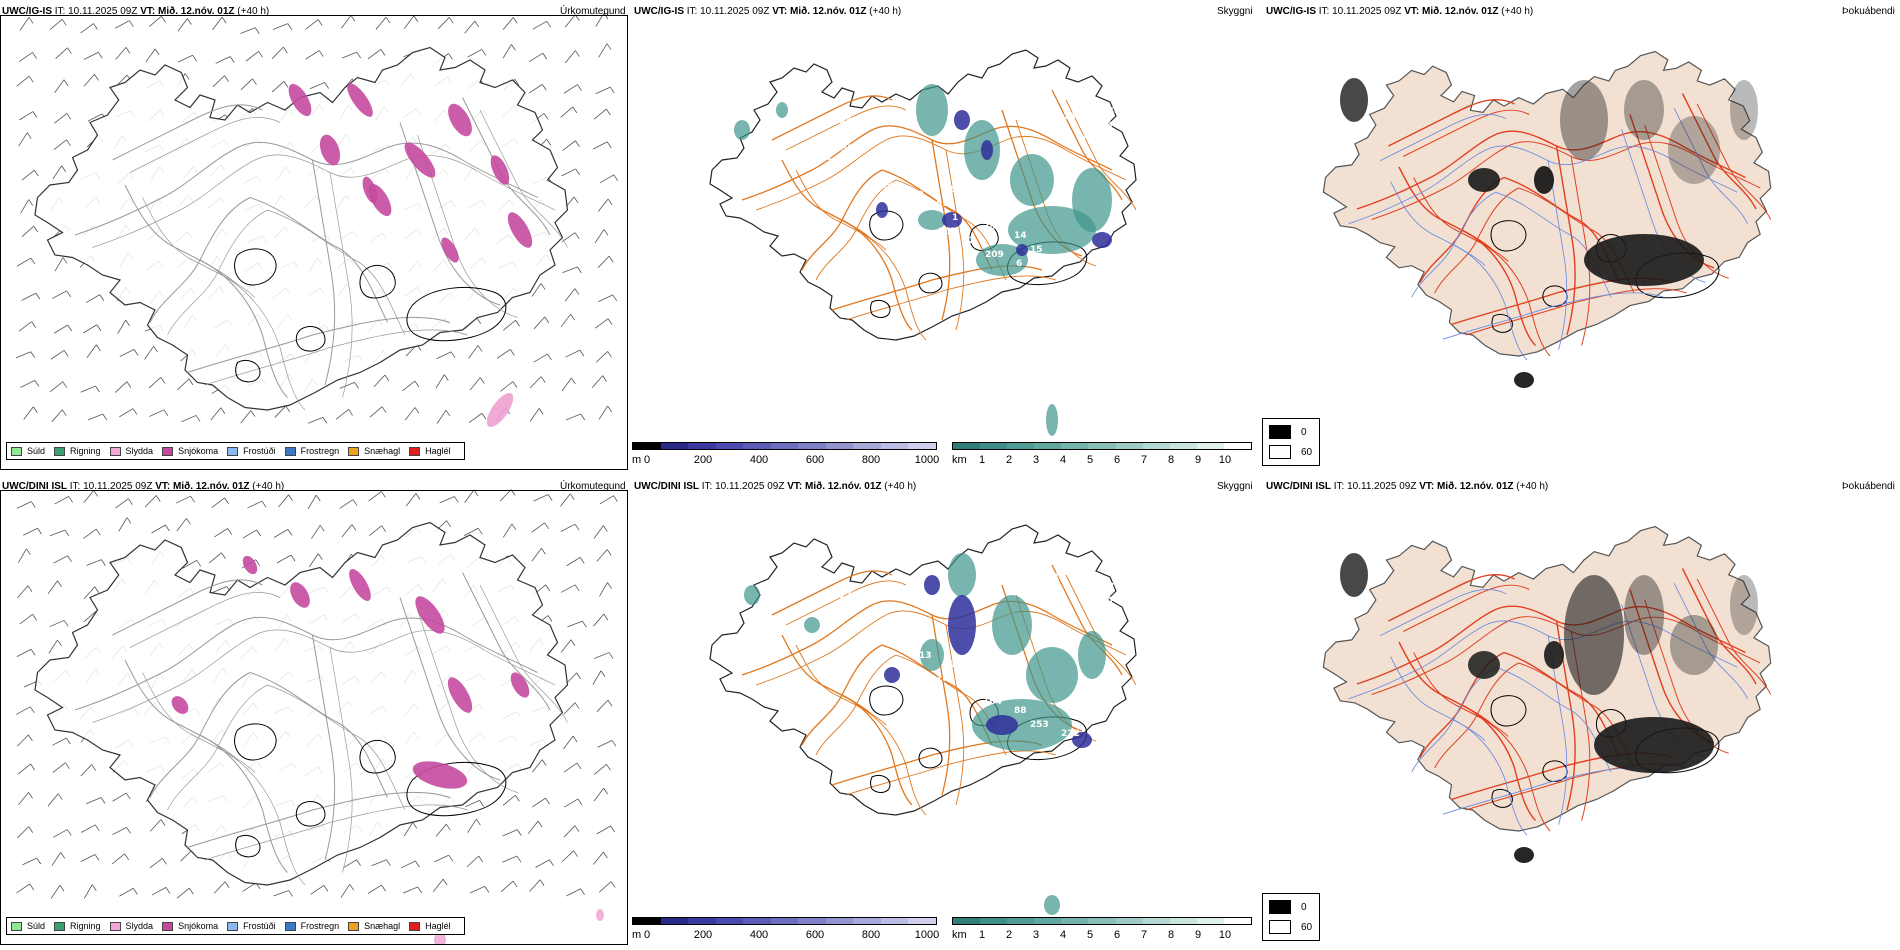 The image size is (1900, 950). What do you see at coordinates (1291, 917) in the screenshot?
I see `fog-indicator-legend: 0 60` at bounding box center [1291, 917].